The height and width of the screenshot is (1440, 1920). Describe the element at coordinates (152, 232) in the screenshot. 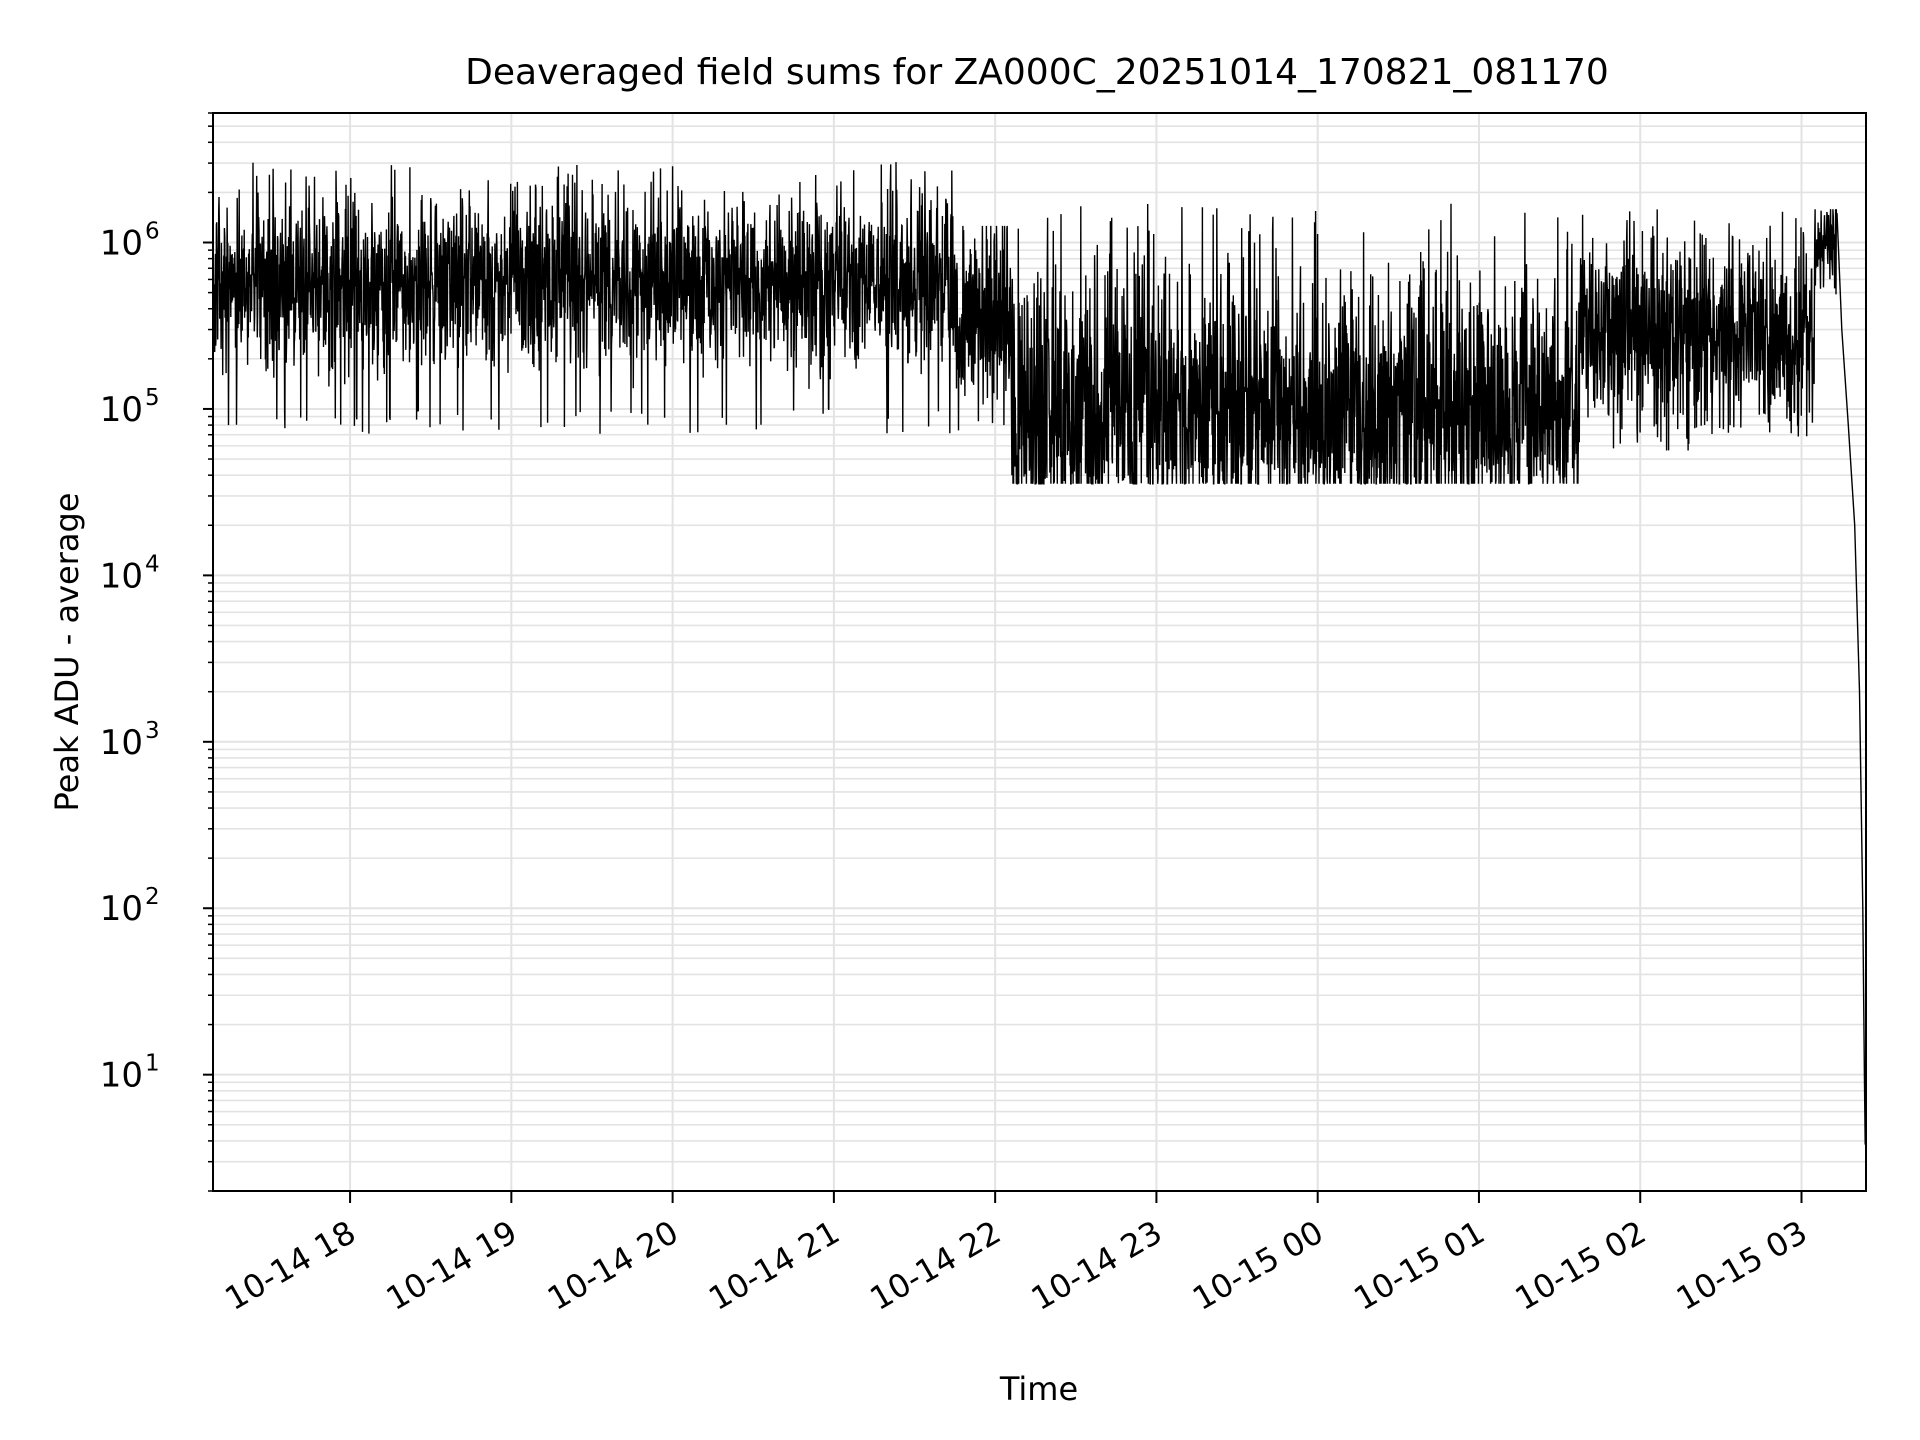

I see `y-tick-exponent: 6` at that location.